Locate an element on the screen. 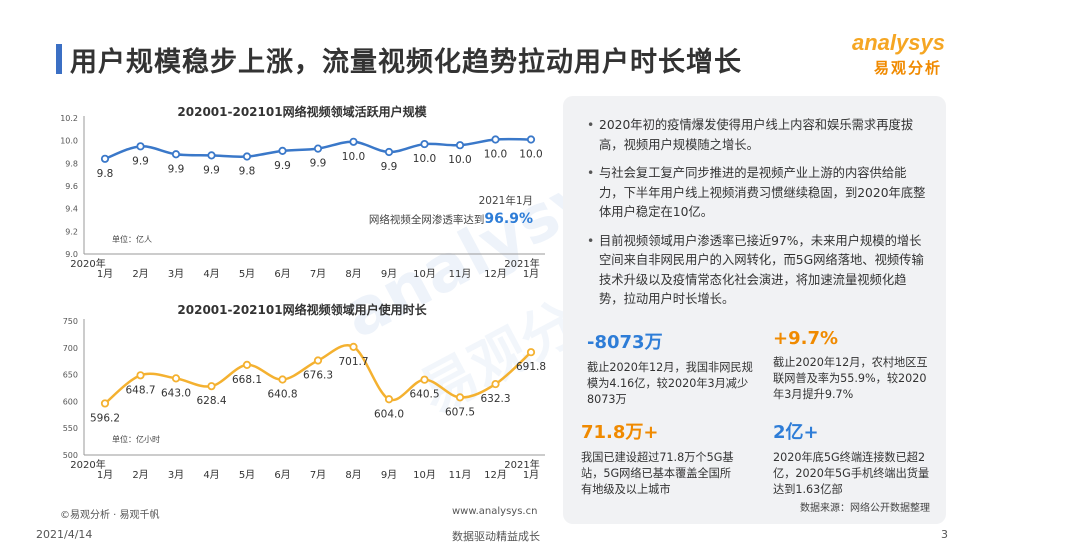 The height and width of the screenshot is (549, 1080). logo-chinese-name: 易观分析 is located at coordinates (908, 68).